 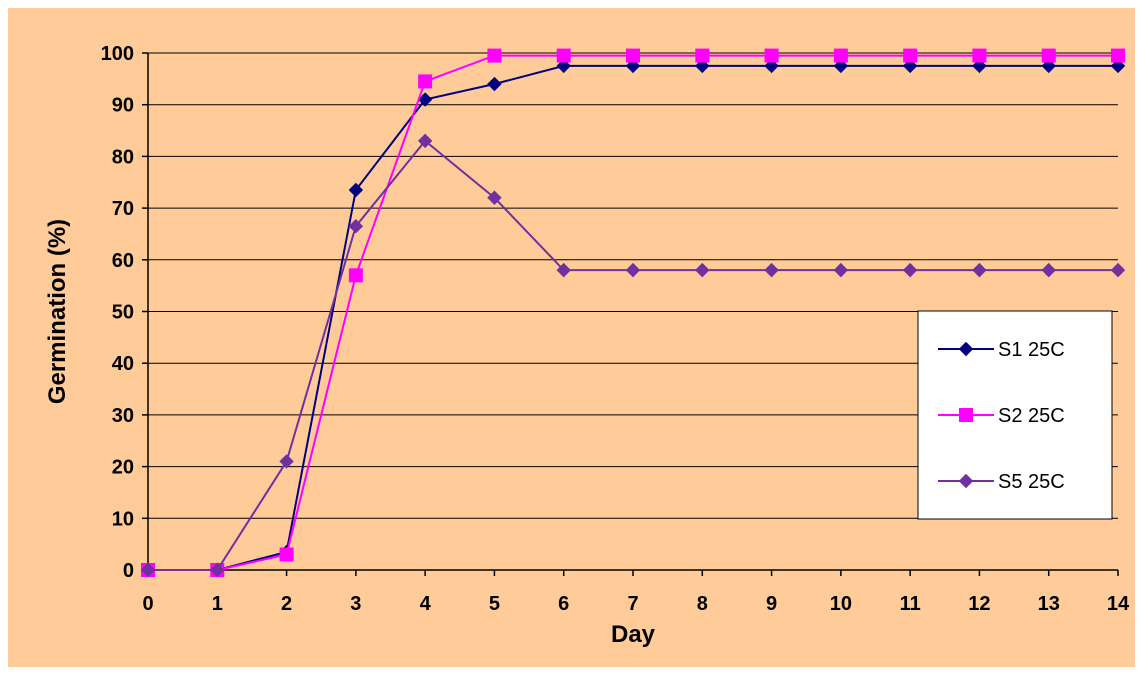 What do you see at coordinates (147, 604) in the screenshot?
I see `x-tick-label: 0` at bounding box center [147, 604].